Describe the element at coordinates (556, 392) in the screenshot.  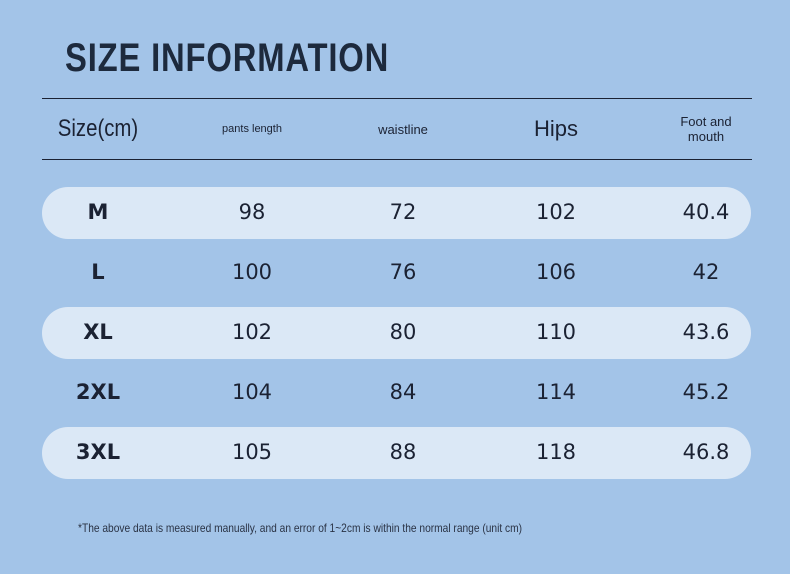
I see `table-cell: 114` at that location.